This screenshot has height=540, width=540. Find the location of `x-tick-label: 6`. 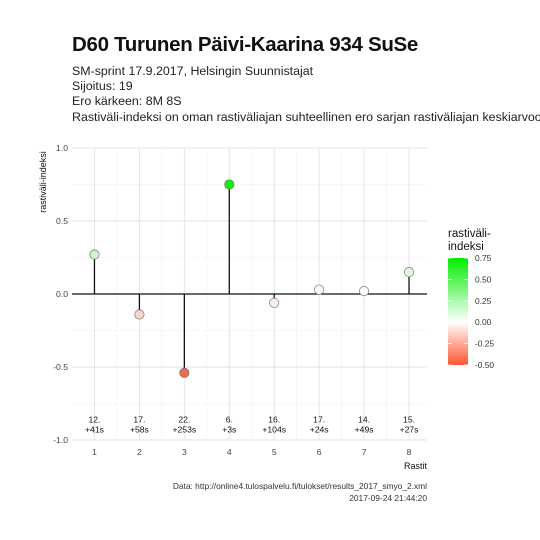

x-tick-label: 6 is located at coordinates (319, 452).